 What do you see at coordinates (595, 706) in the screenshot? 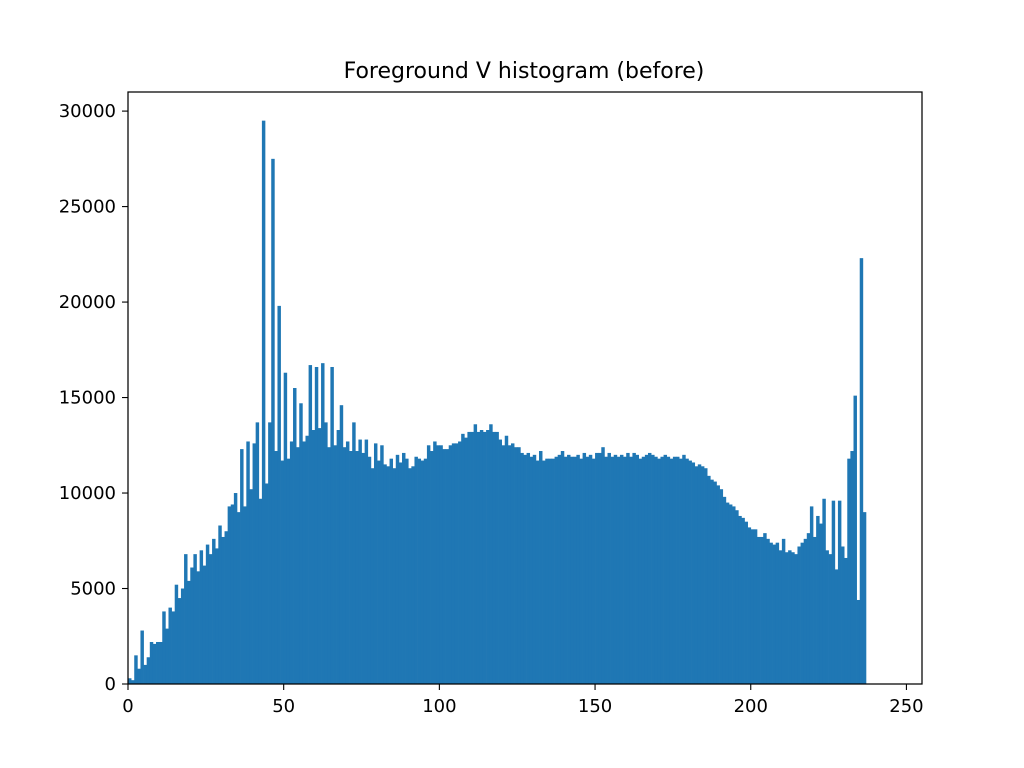
I see `x-tick-label: 150` at bounding box center [595, 706].